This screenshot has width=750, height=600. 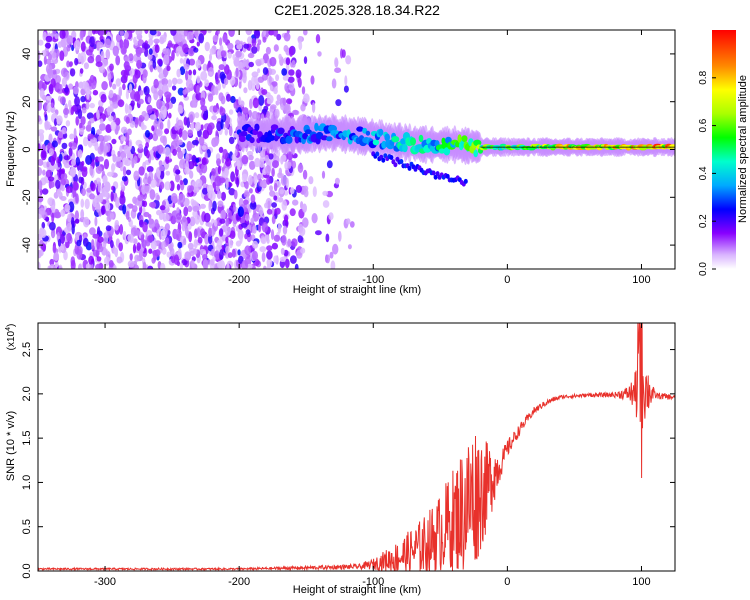 What do you see at coordinates (105, 280) in the screenshot?
I see `x-tick-label: -300` at bounding box center [105, 280].